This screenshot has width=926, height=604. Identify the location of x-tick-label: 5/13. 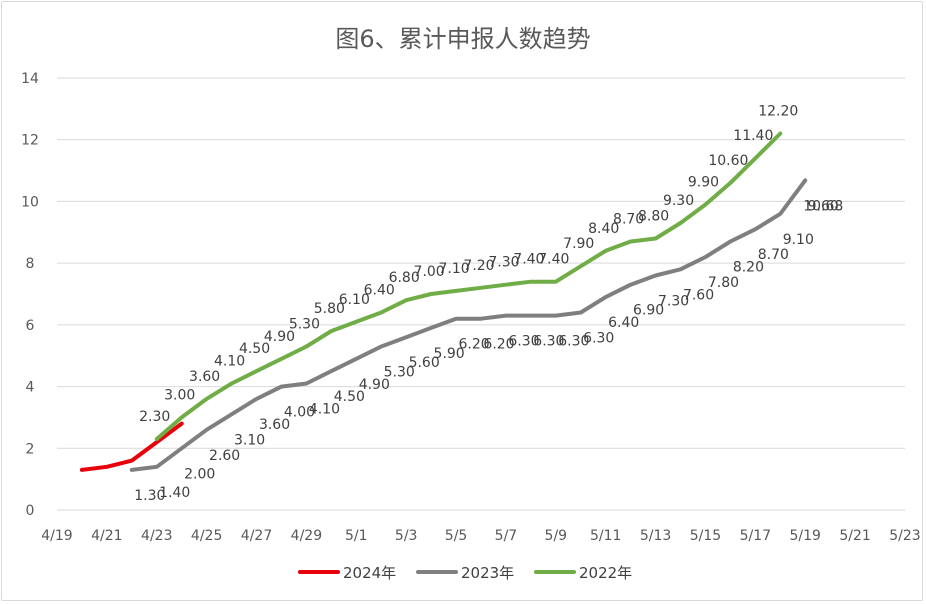
(655, 536).